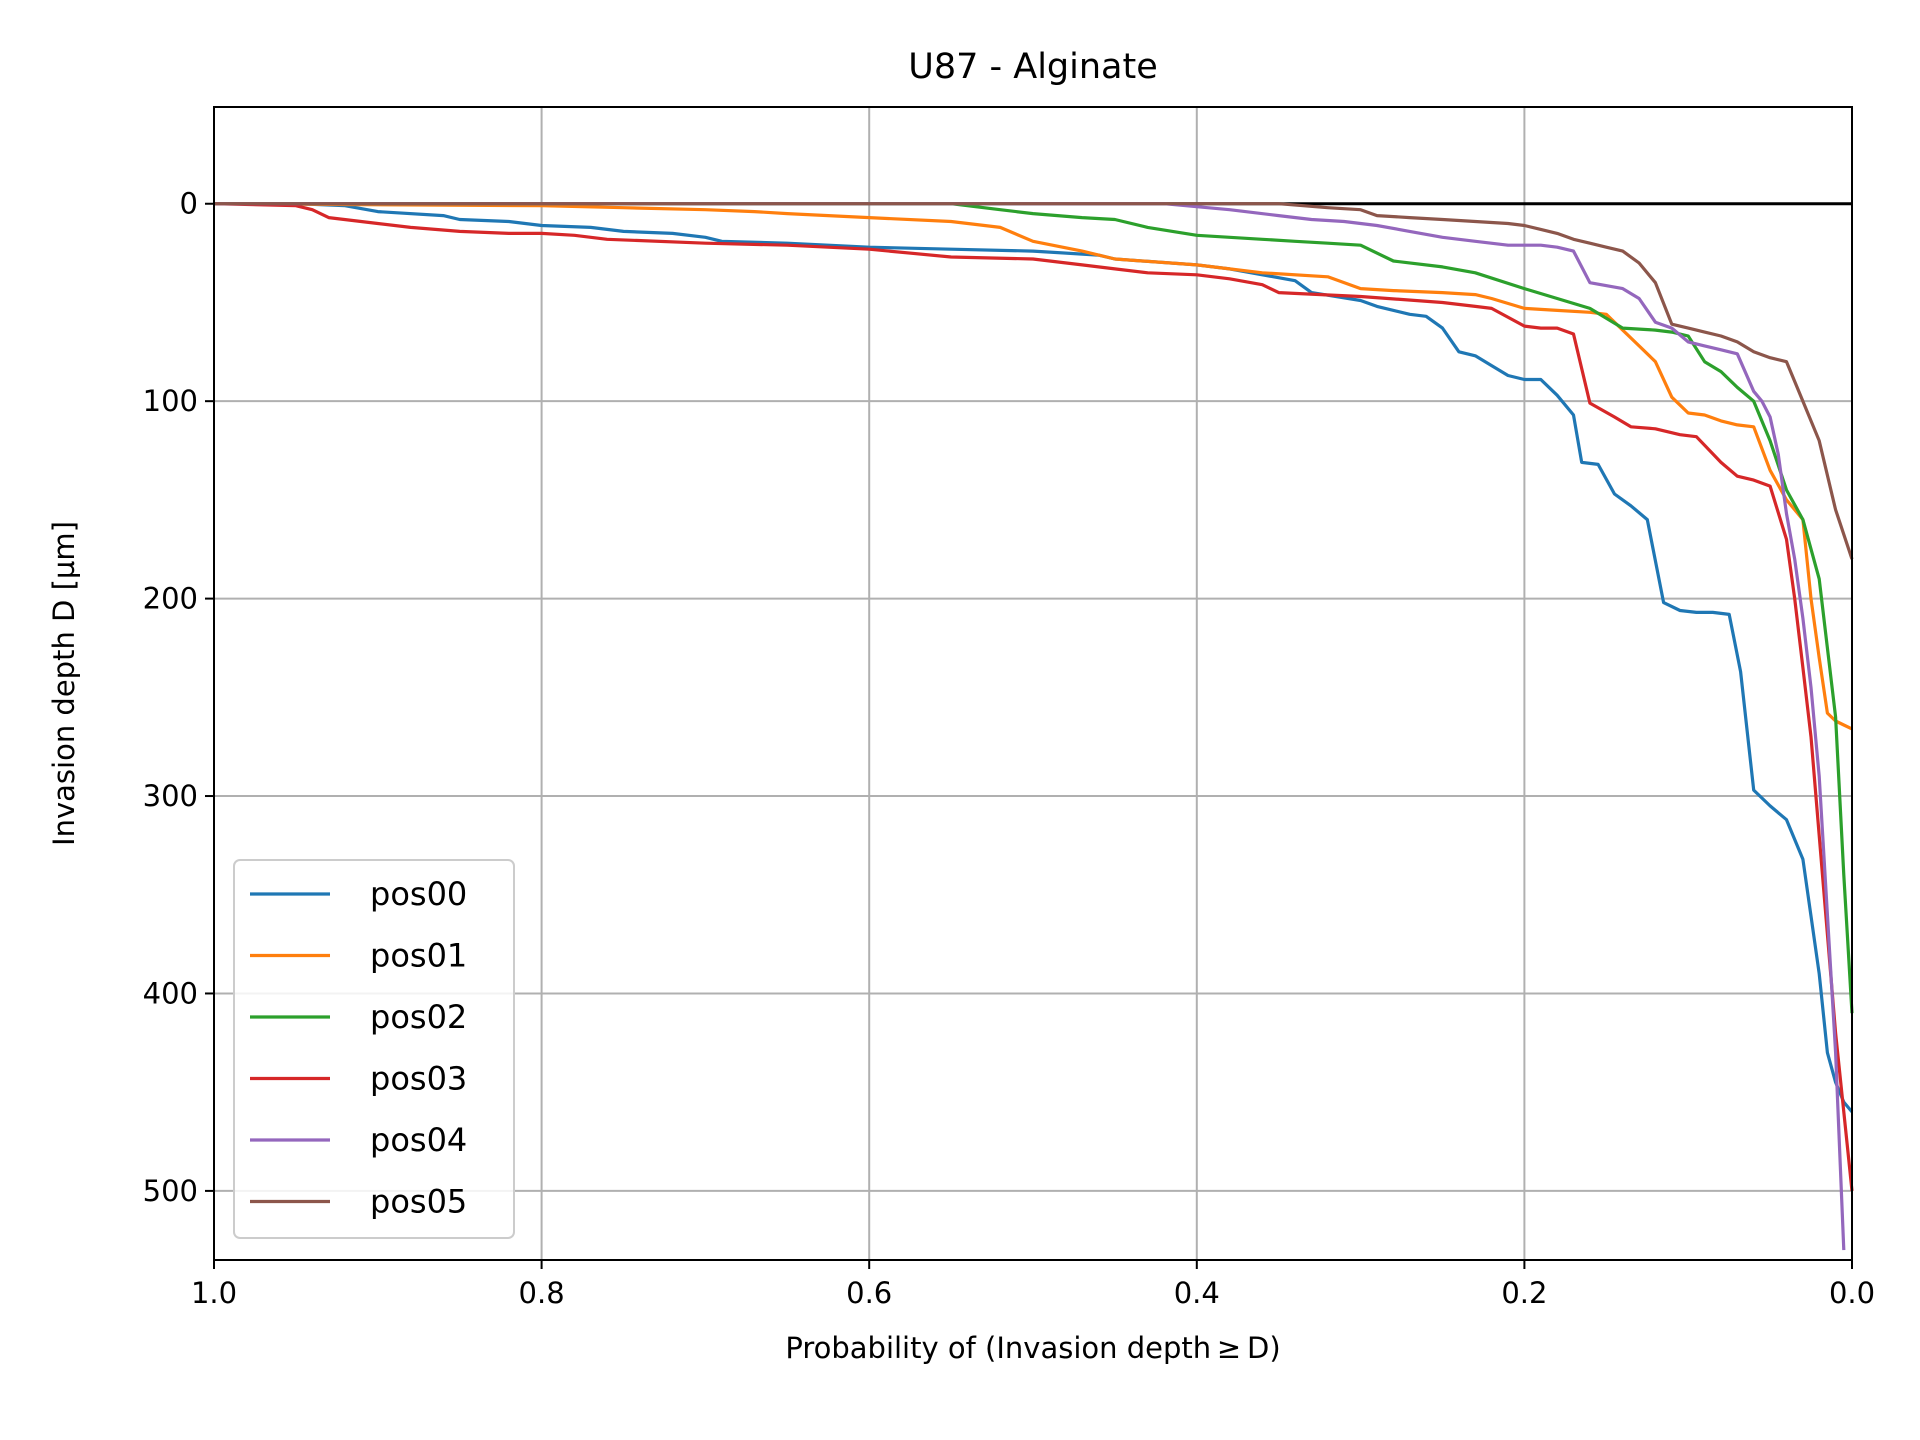 The height and width of the screenshot is (1440, 1920). I want to click on x-tick-label: 0.2, so click(1524, 1293).